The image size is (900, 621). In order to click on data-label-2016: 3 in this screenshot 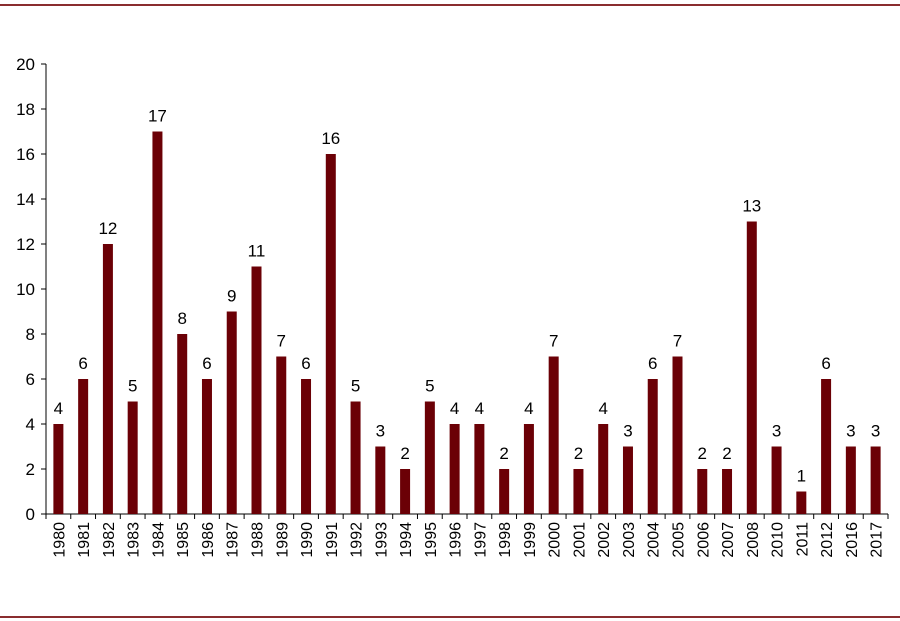, I will do `click(850, 431)`.